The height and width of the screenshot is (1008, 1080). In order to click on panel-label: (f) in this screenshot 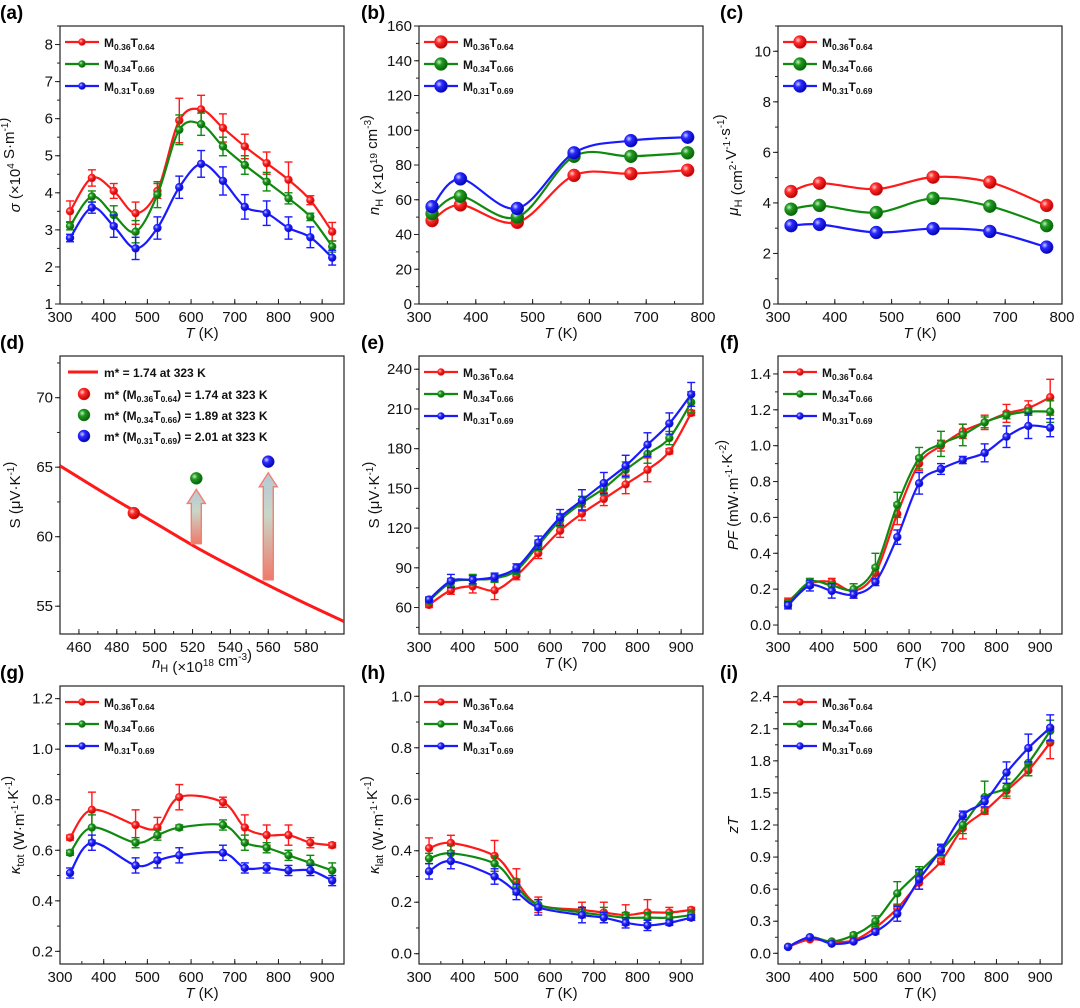, I will do `click(729, 343)`.